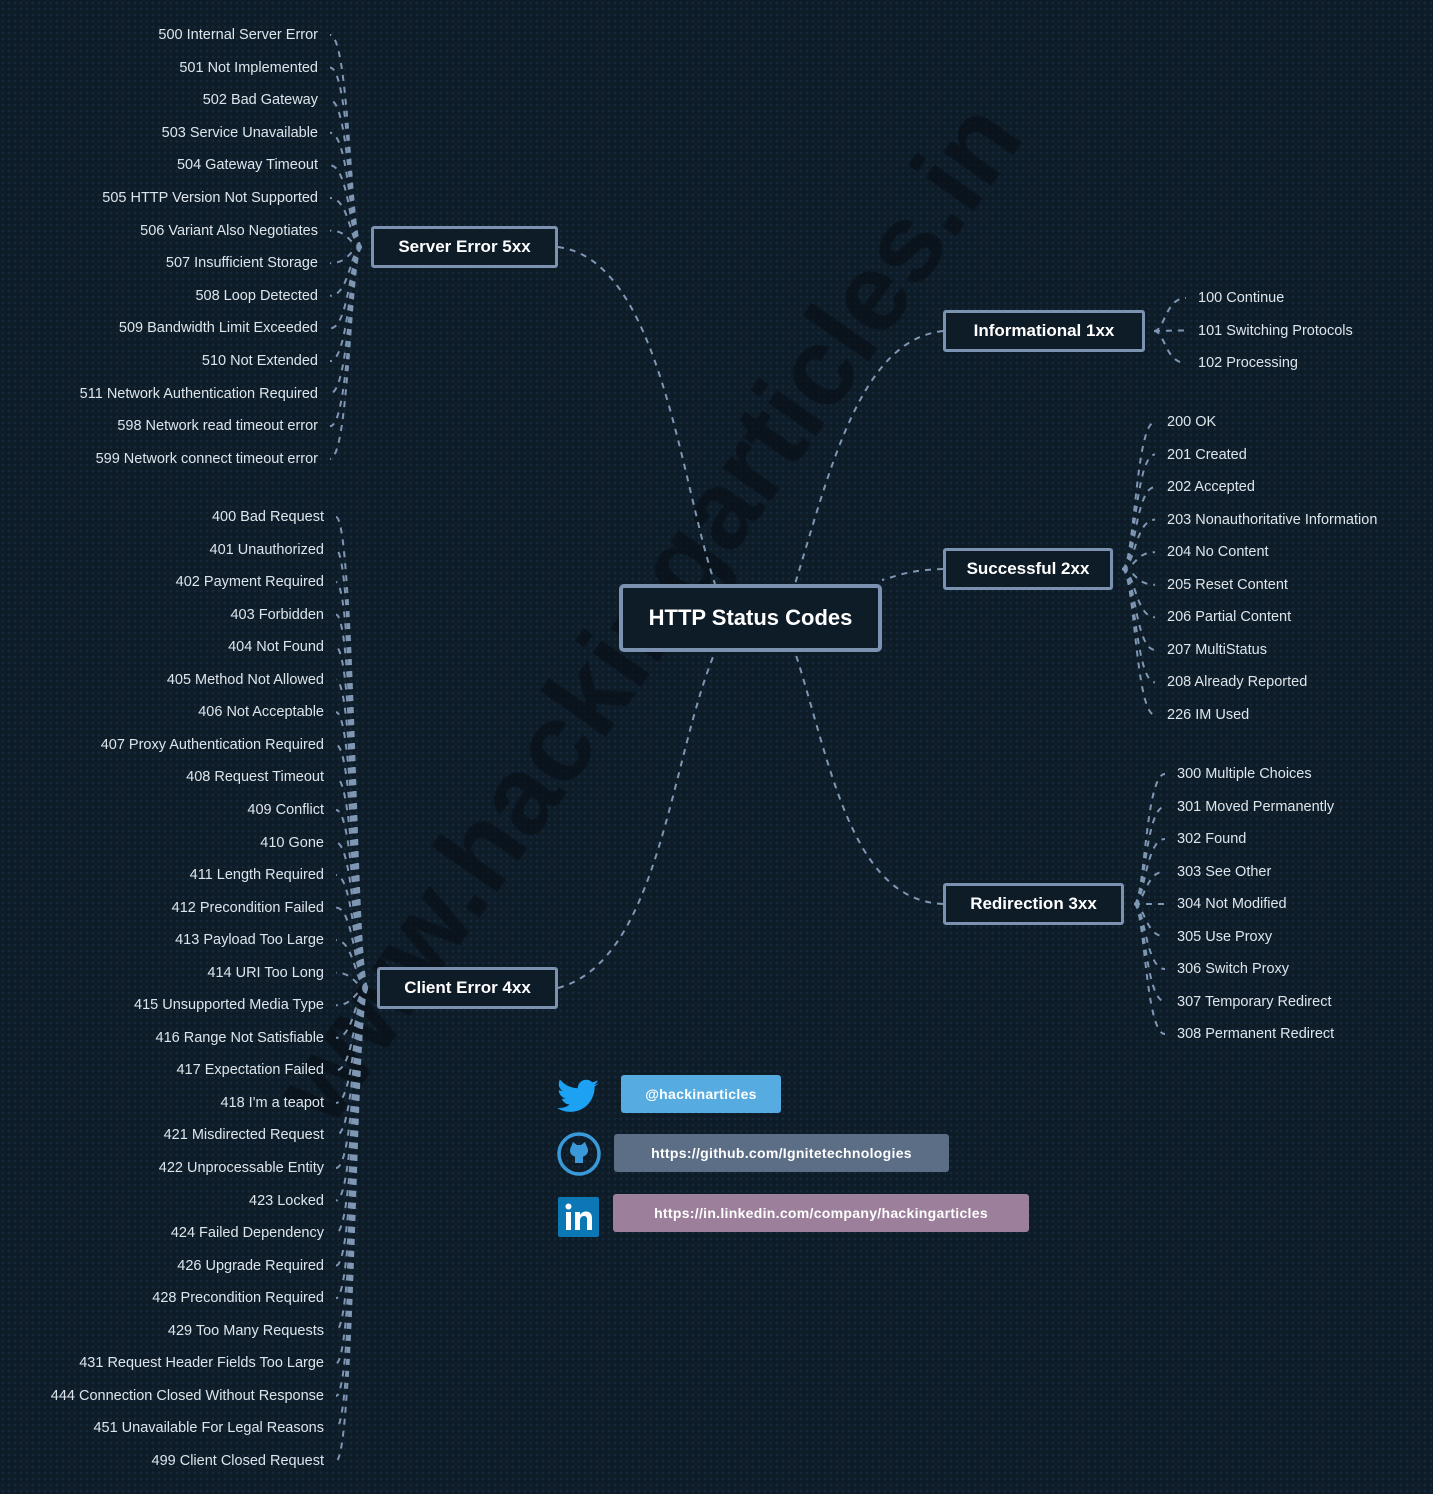  I want to click on github-link: https://github.com/Ignitetechnologies, so click(781, 1153).